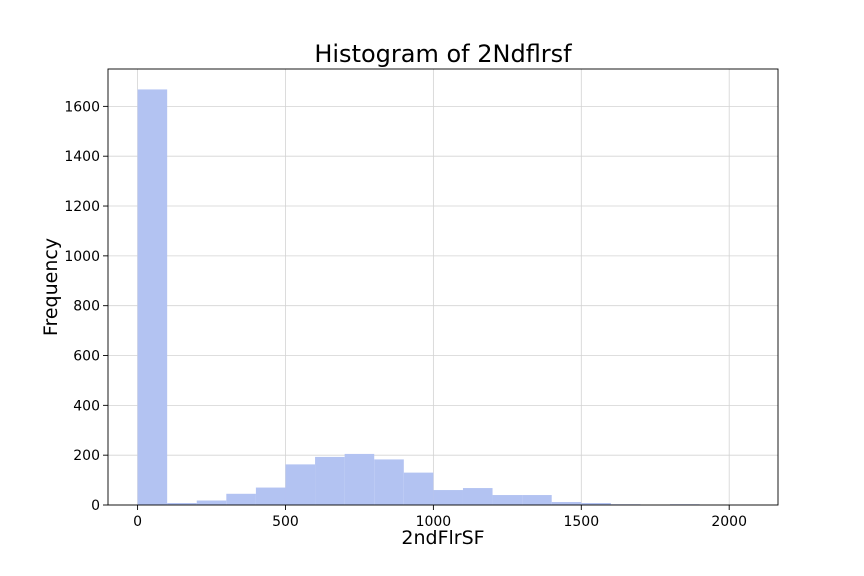 The width and height of the screenshot is (864, 576). What do you see at coordinates (86, 406) in the screenshot?
I see `y-tick-label-2: 400` at bounding box center [86, 406].